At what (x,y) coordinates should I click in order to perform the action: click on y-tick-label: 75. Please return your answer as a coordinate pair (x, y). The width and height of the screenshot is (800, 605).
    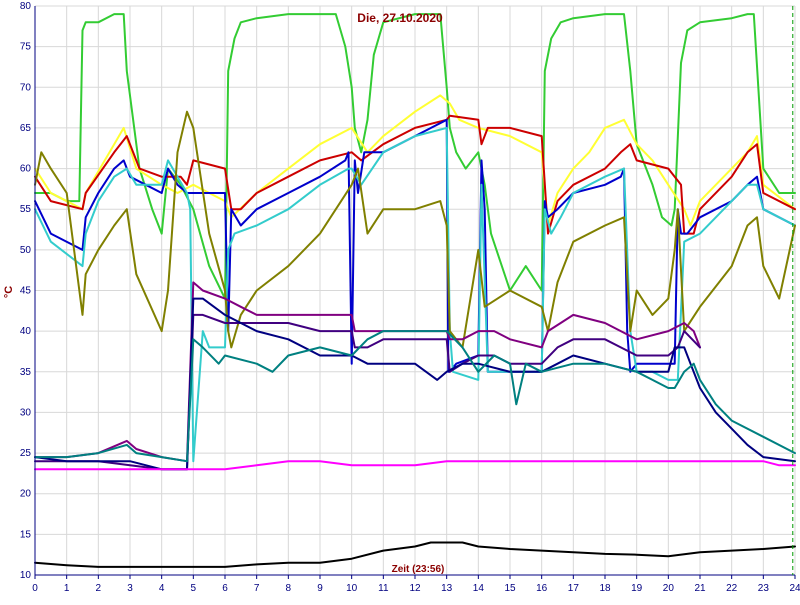
    Looking at the image, I should click on (26, 47).